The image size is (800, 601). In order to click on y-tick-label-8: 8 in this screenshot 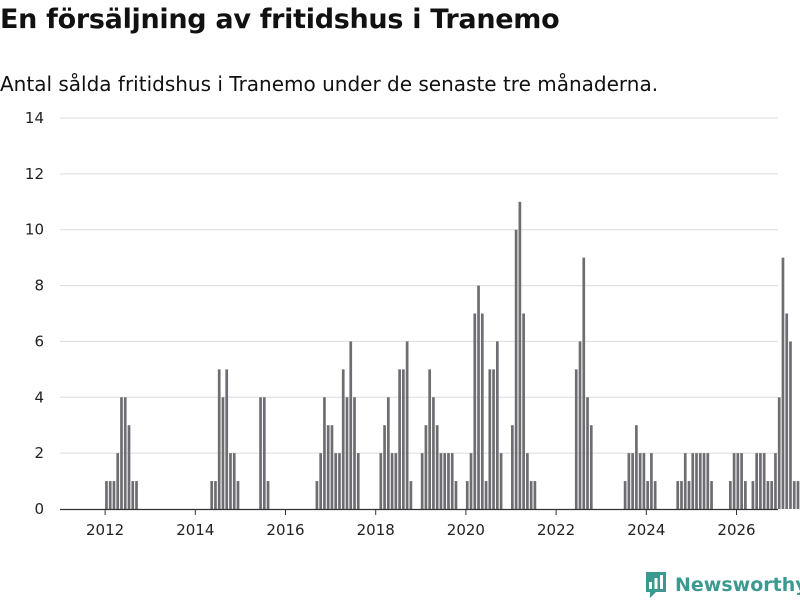, I will do `click(39, 286)`.